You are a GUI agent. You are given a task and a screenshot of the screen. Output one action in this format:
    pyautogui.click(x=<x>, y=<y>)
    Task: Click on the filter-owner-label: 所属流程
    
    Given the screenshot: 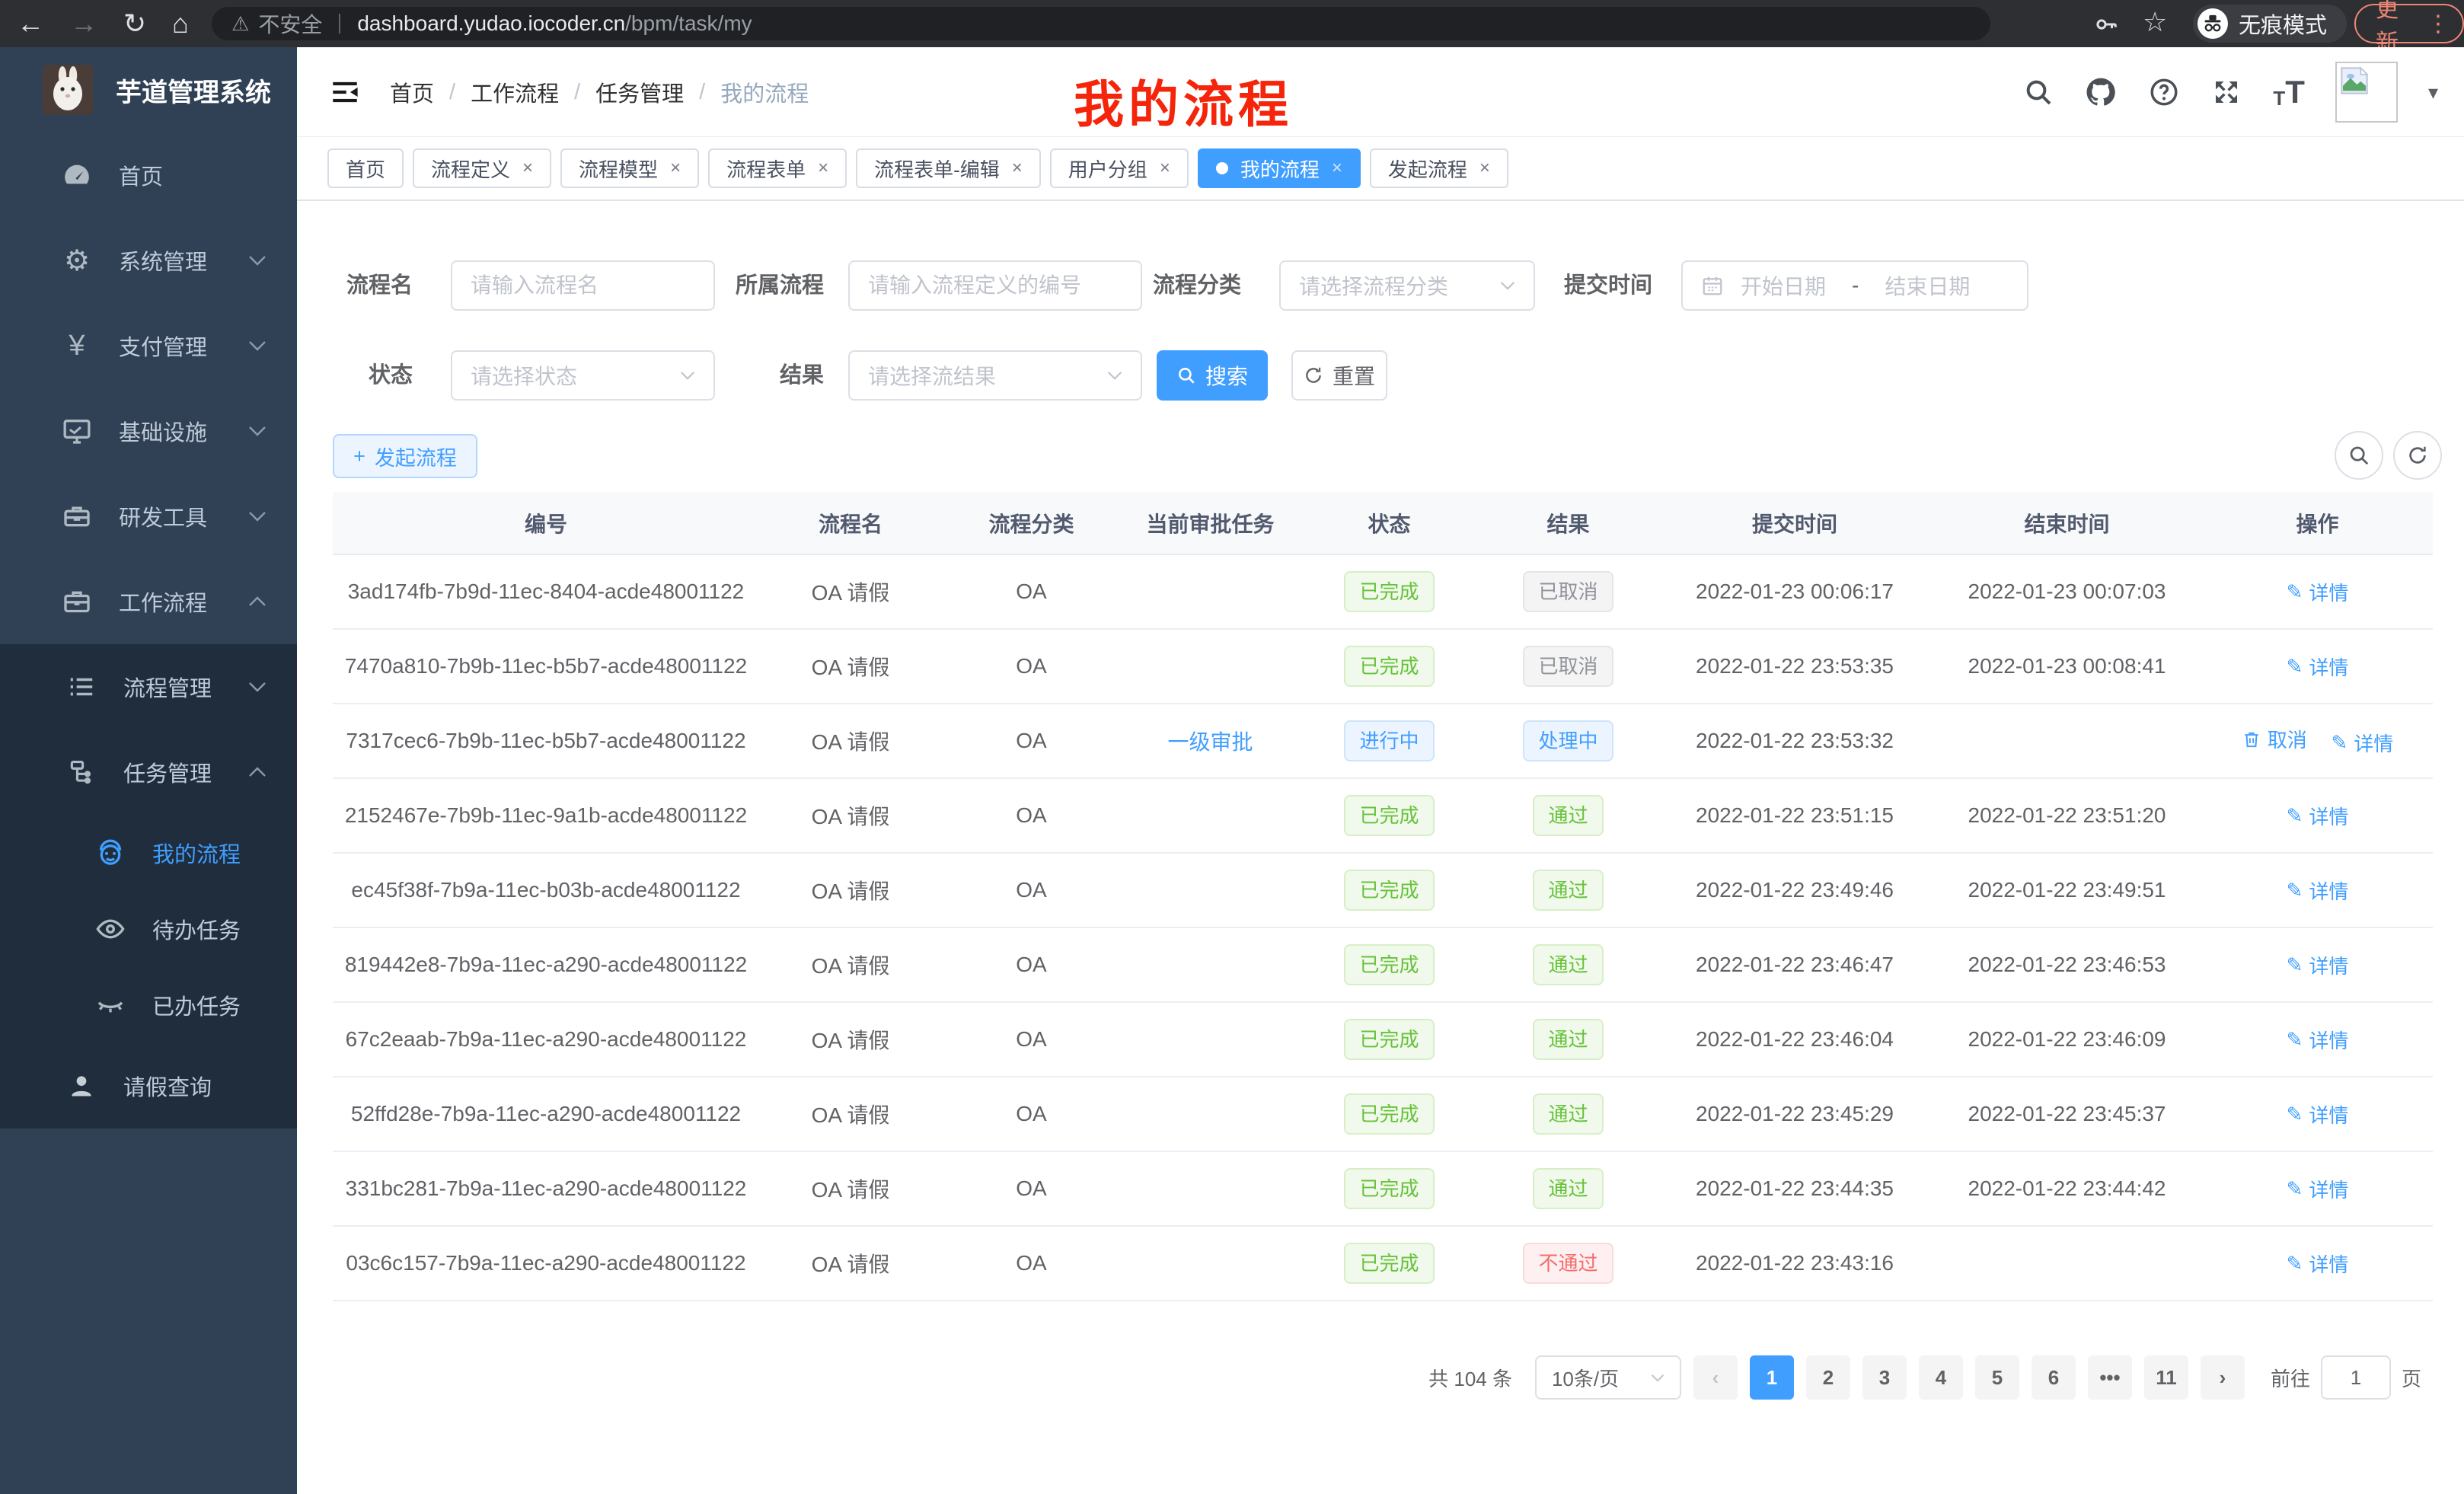 What is the action you would take?
    pyautogui.click(x=779, y=285)
    